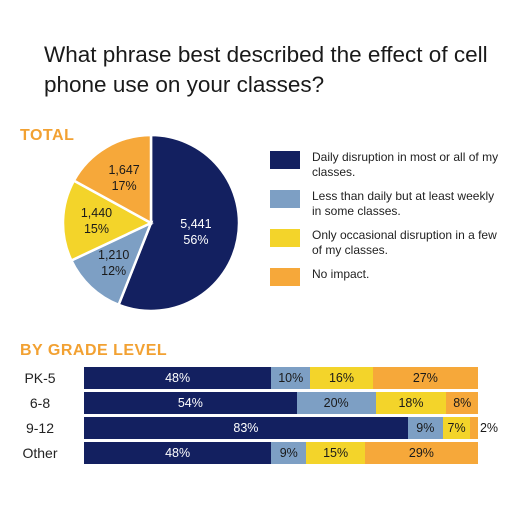  What do you see at coordinates (196, 223) in the screenshot?
I see `pie-count-daily: 5,441` at bounding box center [196, 223].